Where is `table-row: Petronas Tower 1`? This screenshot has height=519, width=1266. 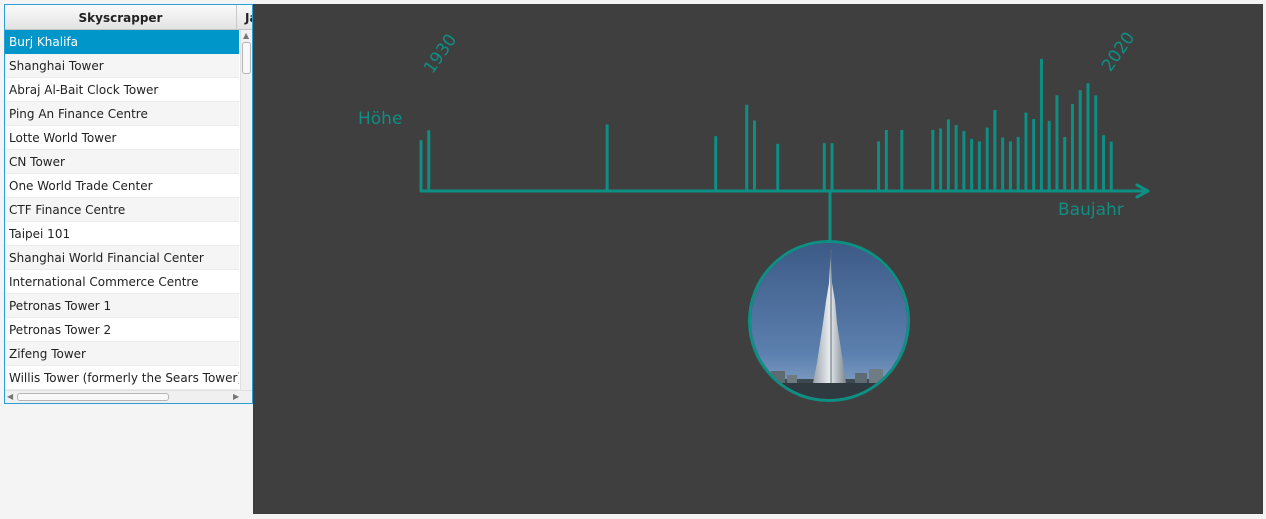
table-row: Petronas Tower 1 is located at coordinates (122, 306).